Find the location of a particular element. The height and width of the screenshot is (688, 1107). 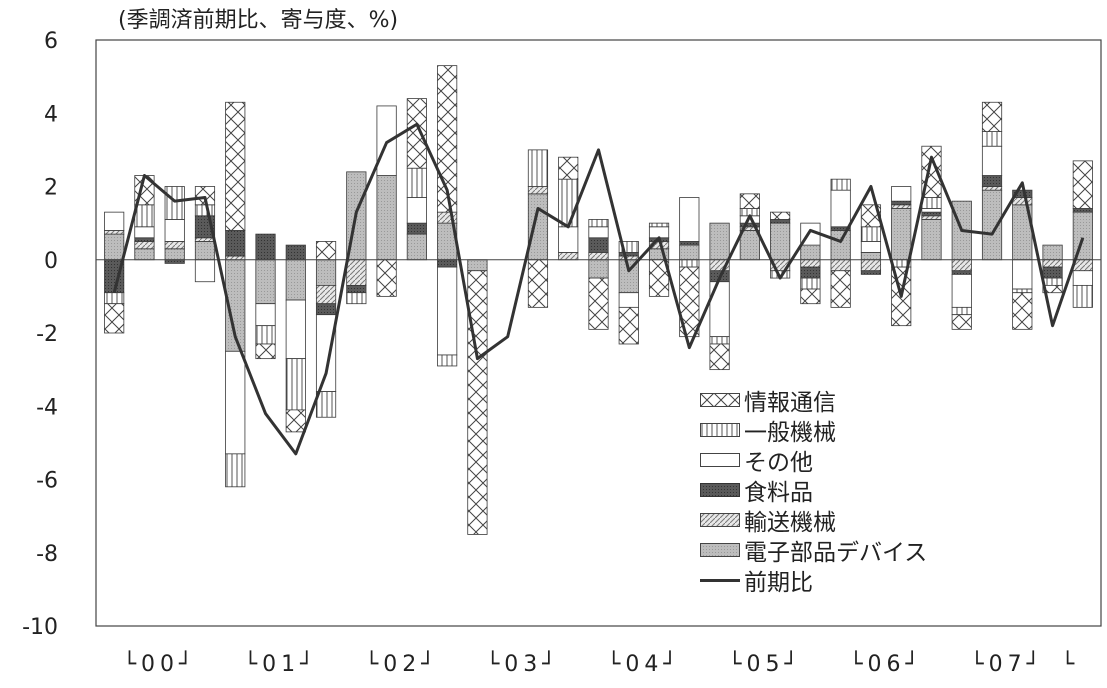

legend: 情報通信 一般機械 その他 食料品 輸送機械 電子部品デバイス 前期比 is located at coordinates (850, 490).